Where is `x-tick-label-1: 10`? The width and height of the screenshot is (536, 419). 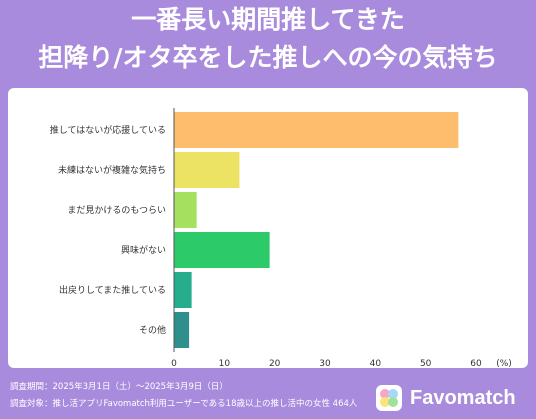
x-tick-label-1: 10 is located at coordinates (225, 363).